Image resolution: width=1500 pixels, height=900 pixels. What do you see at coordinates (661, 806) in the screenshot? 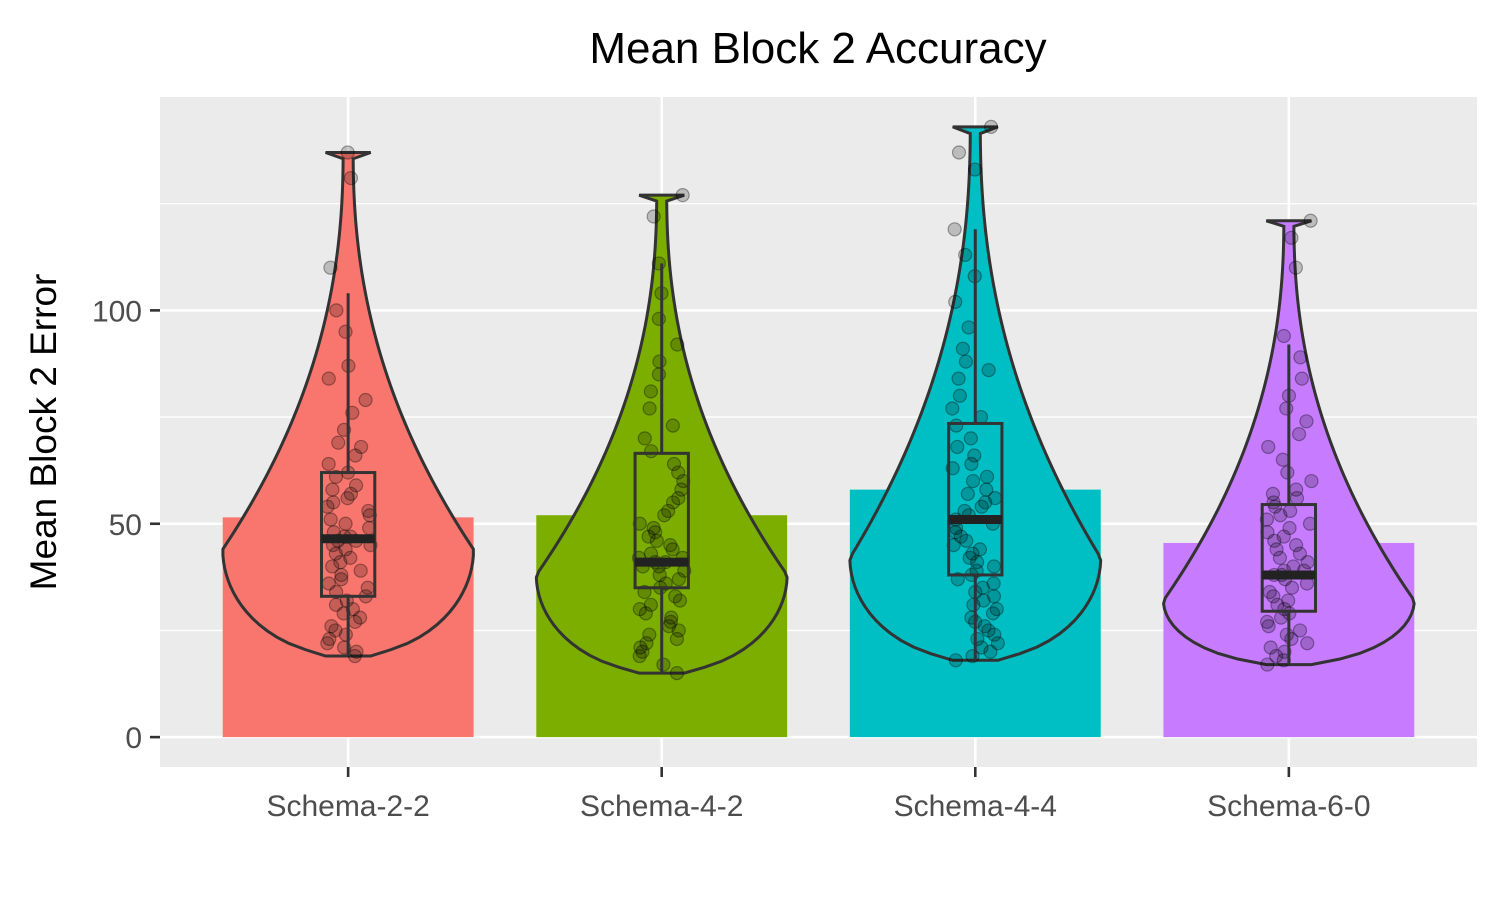
I see `x-tick-label: Schema-4-2` at bounding box center [661, 806].